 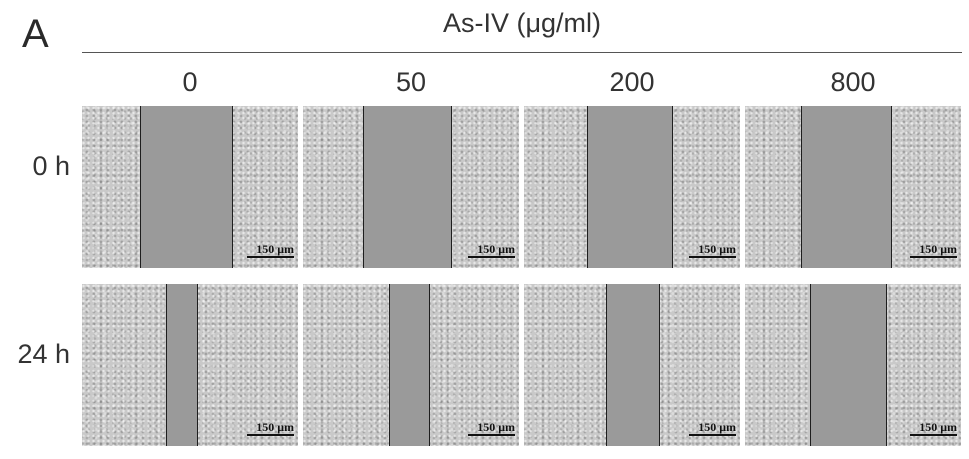 What do you see at coordinates (43, 354) in the screenshot?
I see `row-label-24h: 24 h` at bounding box center [43, 354].